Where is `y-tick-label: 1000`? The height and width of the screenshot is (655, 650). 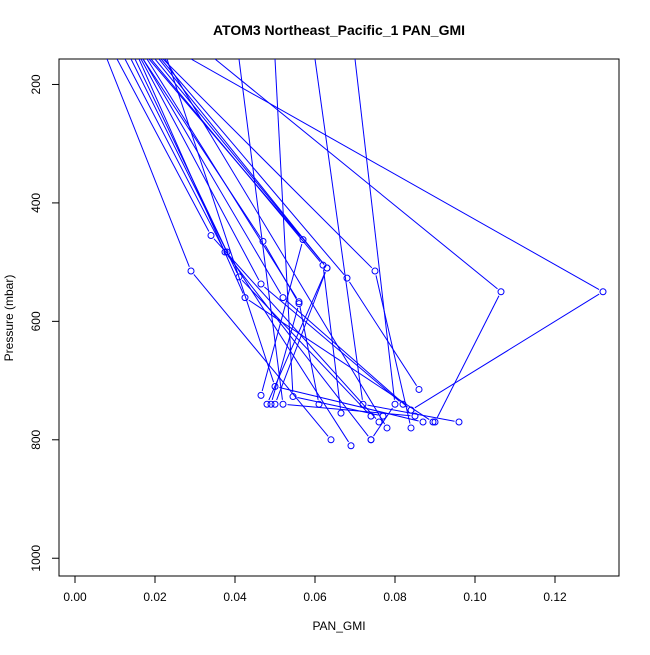 y-tick-label: 1000 is located at coordinates (36, 558).